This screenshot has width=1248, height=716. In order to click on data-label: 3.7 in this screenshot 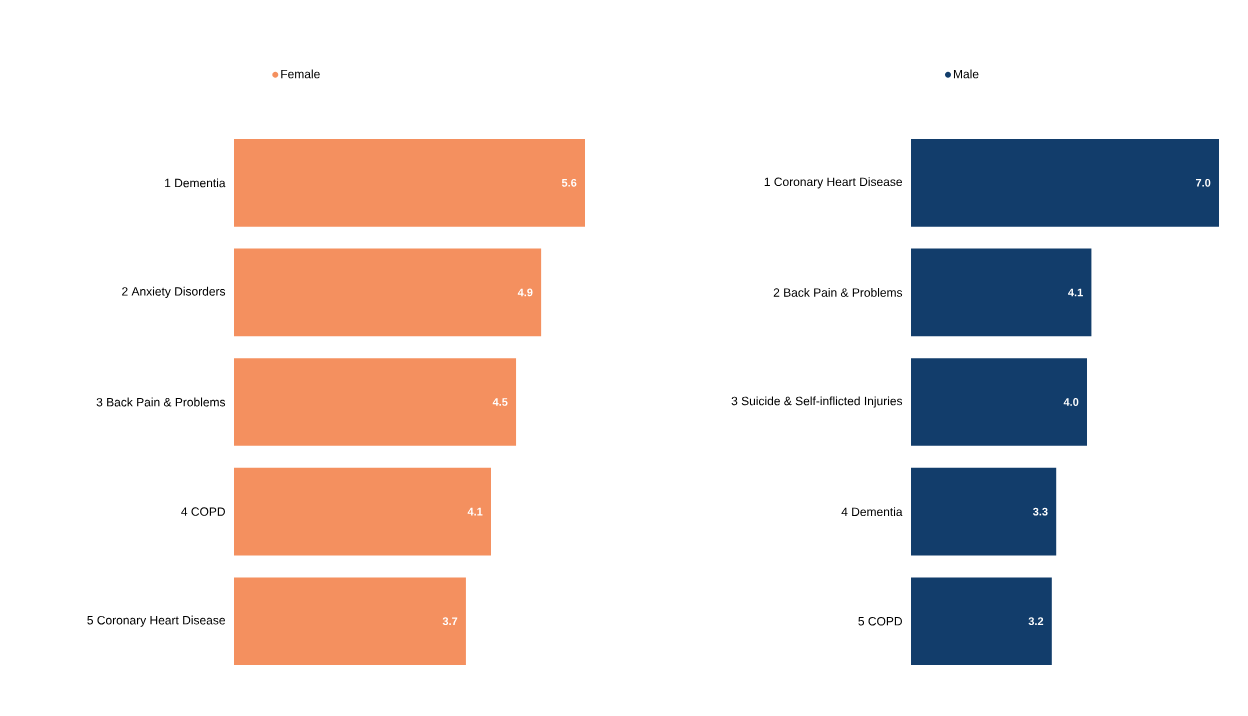, I will do `click(450, 621)`.